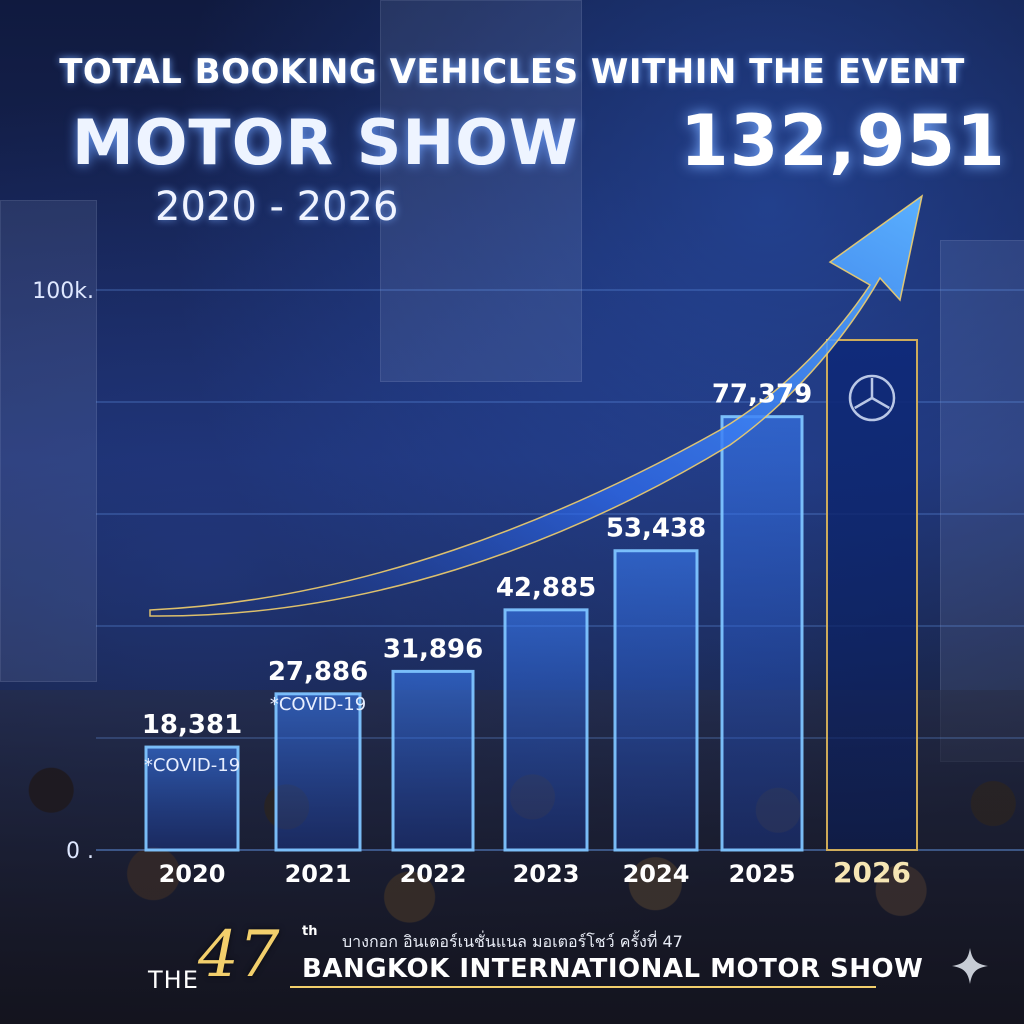  Describe the element at coordinates (48, 441) in the screenshot. I see `background-booth-left` at that location.